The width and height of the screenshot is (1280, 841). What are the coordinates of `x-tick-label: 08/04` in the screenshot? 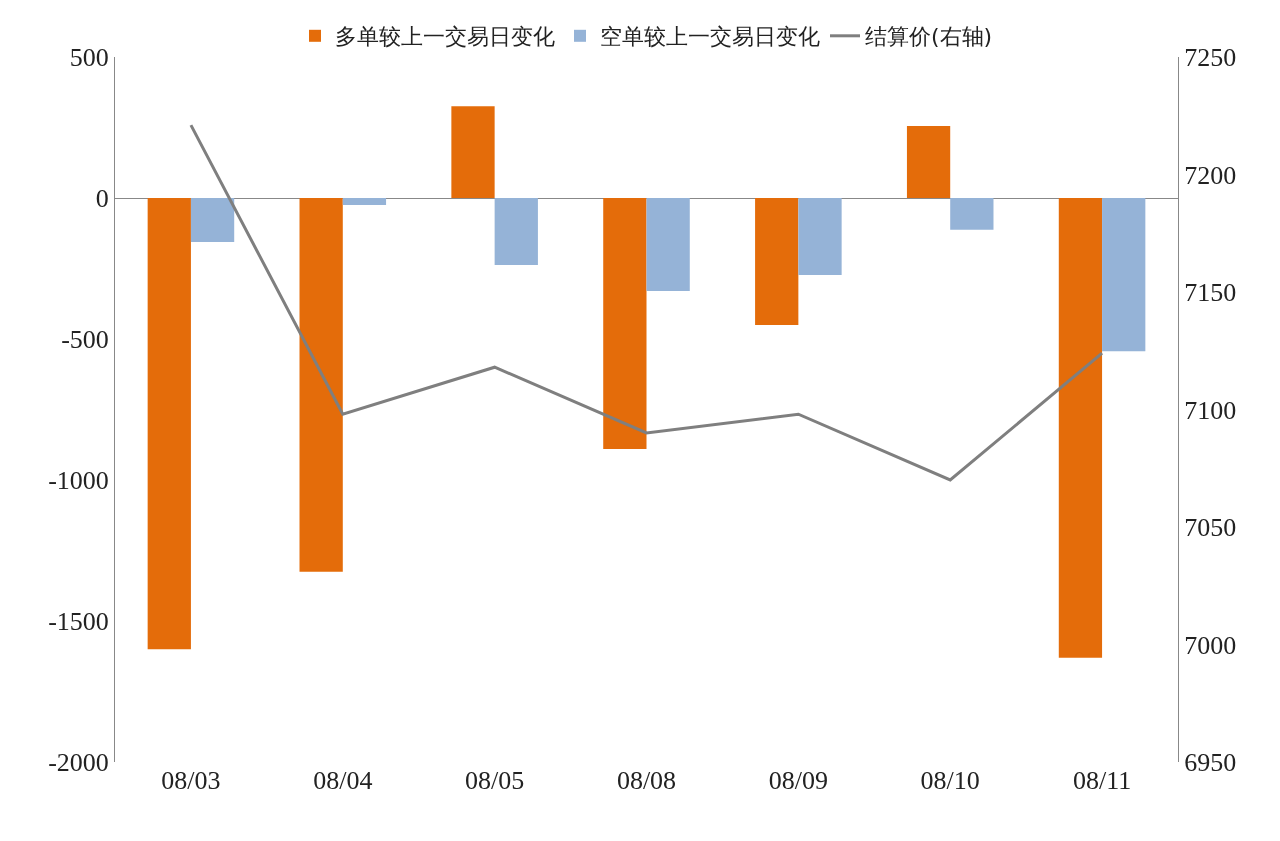 It's located at (343, 780).